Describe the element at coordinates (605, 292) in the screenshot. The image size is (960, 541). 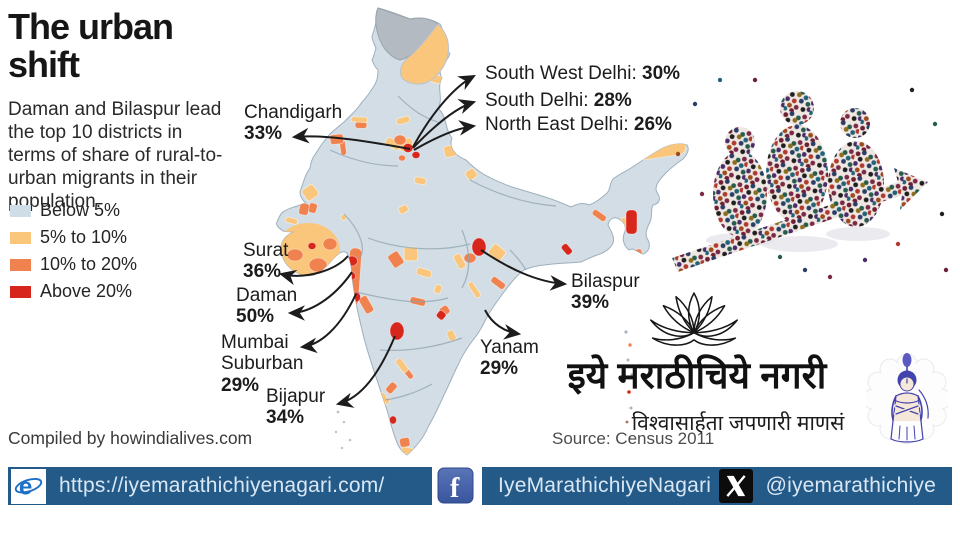
I see `callout-bilaspur: Bilaspur 39%` at that location.